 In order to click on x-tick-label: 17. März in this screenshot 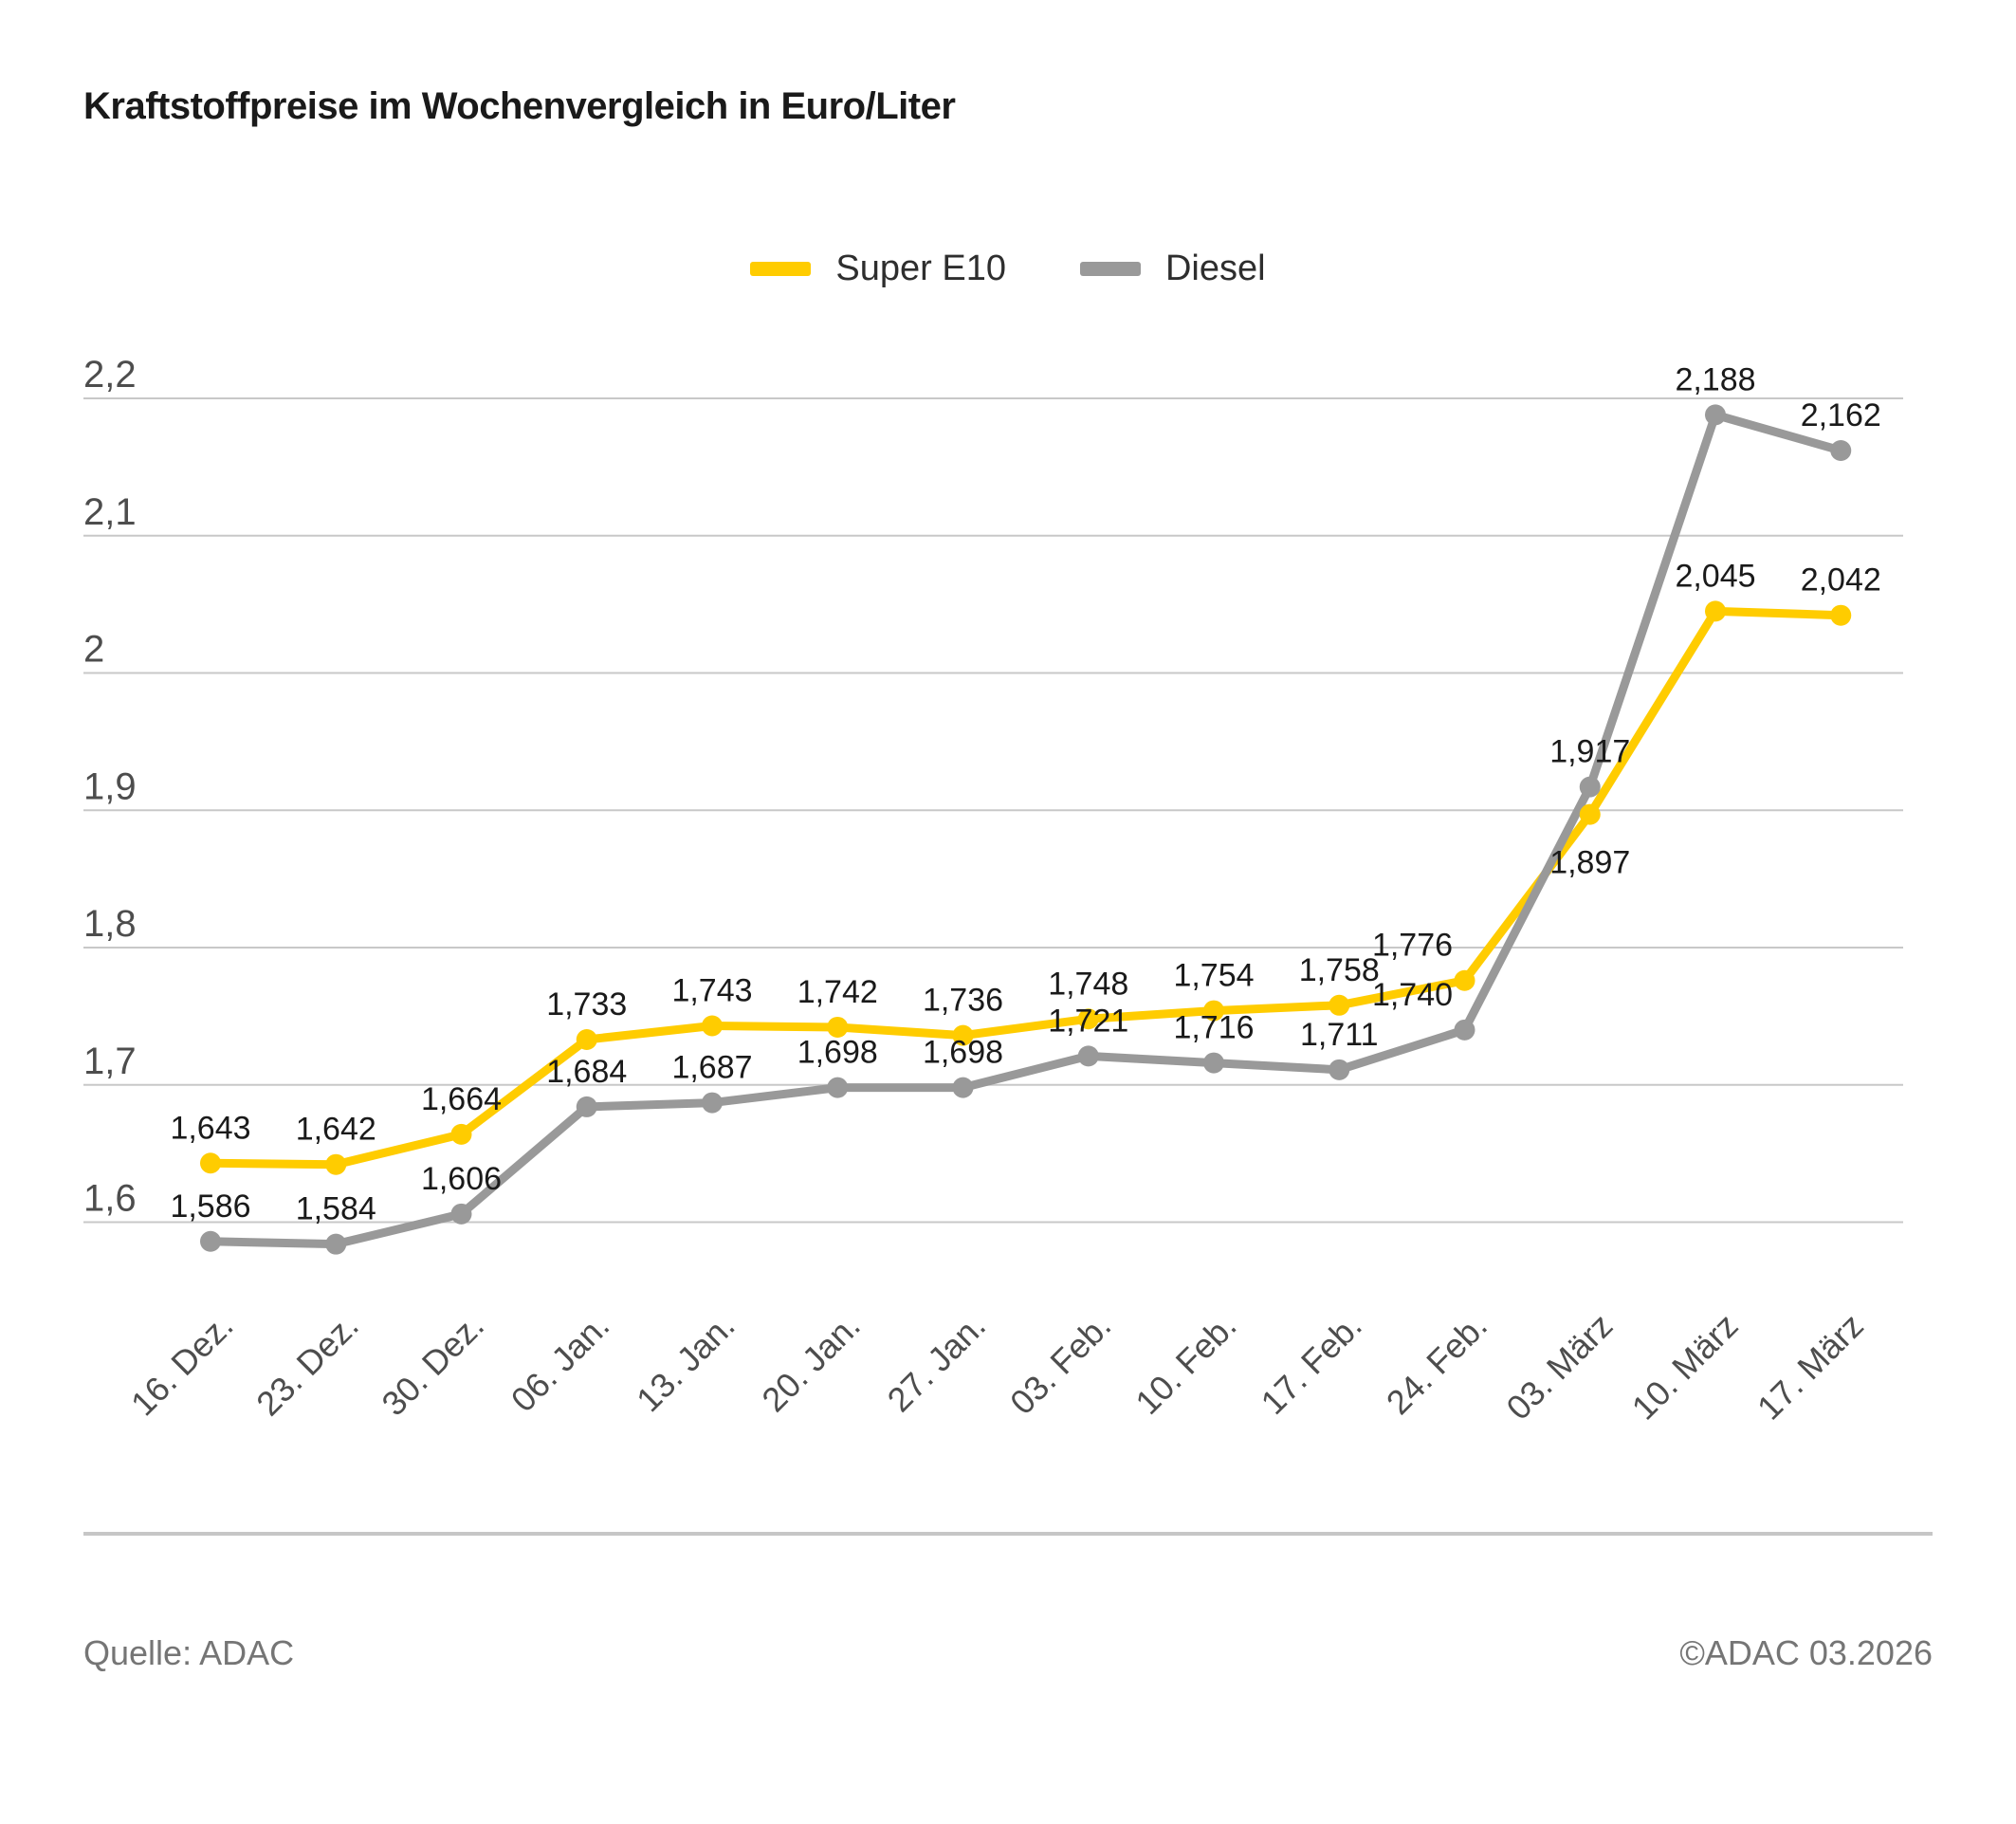, I will do `click(1810, 1367)`.